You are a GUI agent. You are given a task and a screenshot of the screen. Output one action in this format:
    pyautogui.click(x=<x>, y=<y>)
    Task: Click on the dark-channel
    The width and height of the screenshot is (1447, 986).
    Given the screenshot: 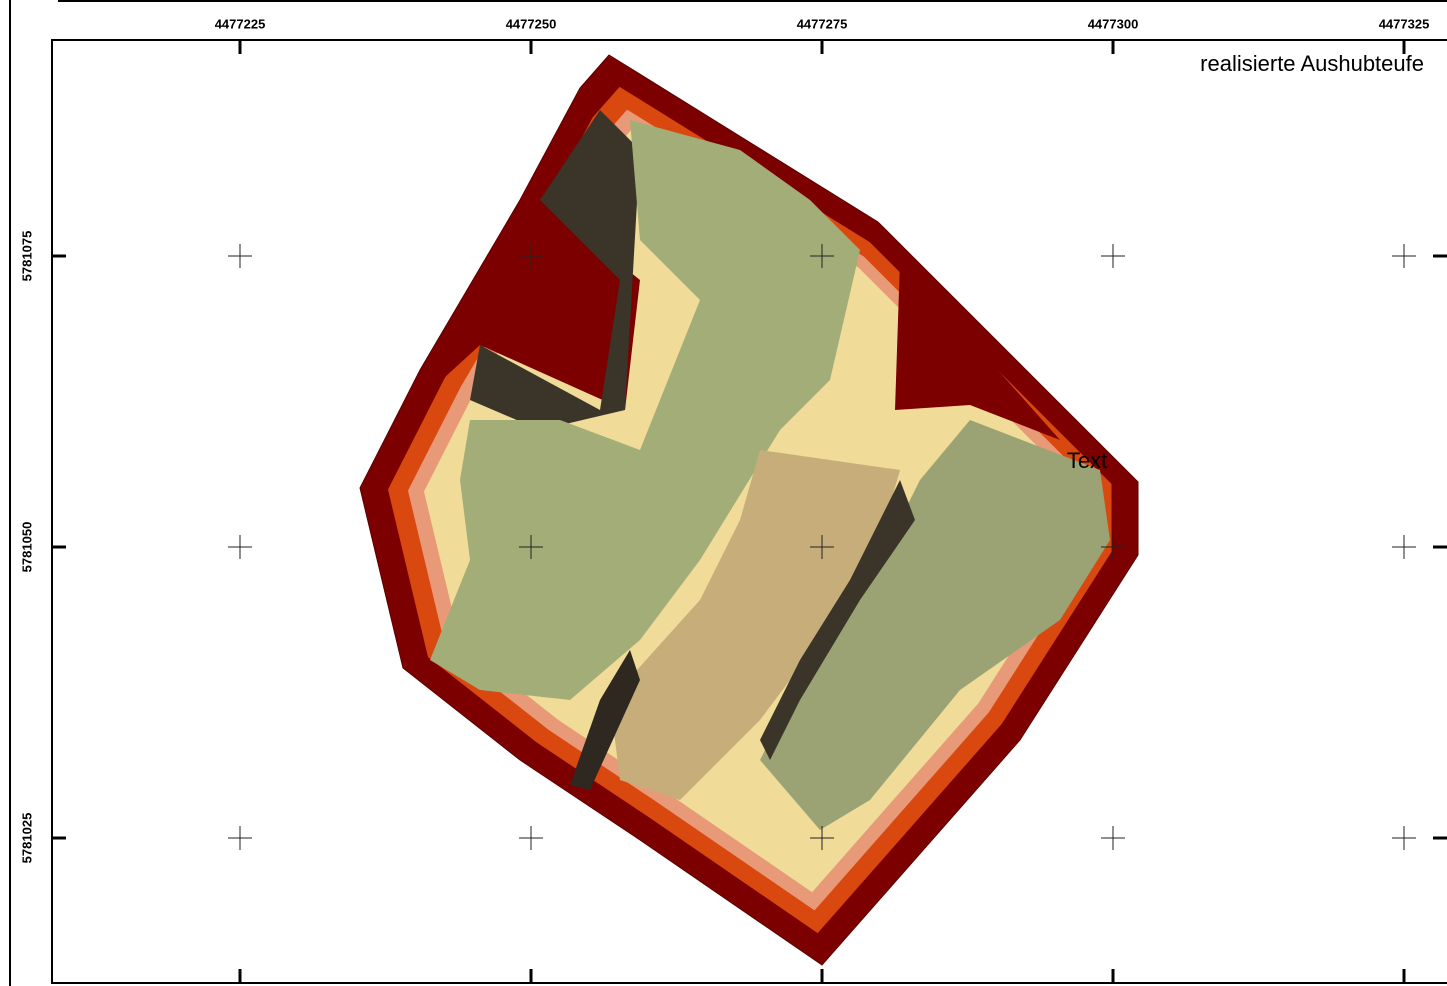 What is the action you would take?
    pyautogui.click(x=837, y=620)
    